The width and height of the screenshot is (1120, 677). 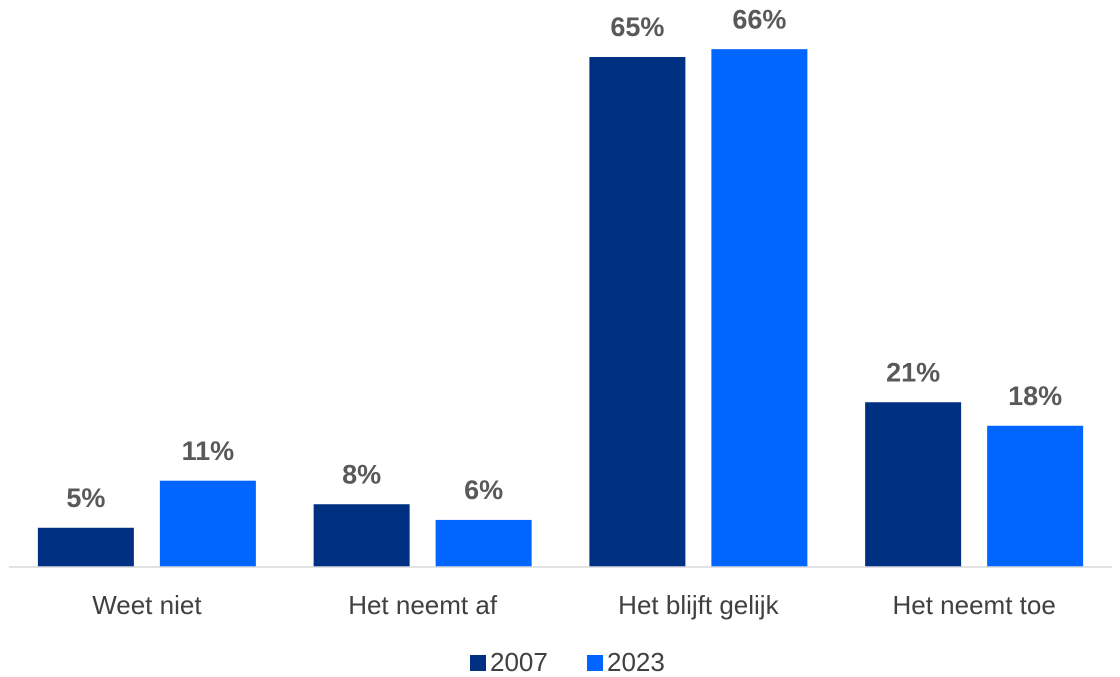 What do you see at coordinates (973, 605) in the screenshot?
I see `x-tick-label: Het neemt toe` at bounding box center [973, 605].